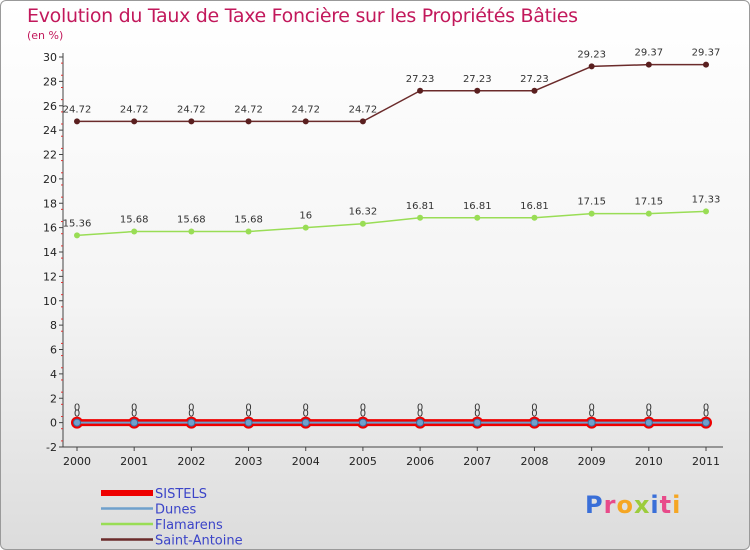 Image resolution: width=750 pixels, height=550 pixels. Describe the element at coordinates (591, 54) in the screenshot. I see `data-label-saint-antoine: 29.23` at that location.